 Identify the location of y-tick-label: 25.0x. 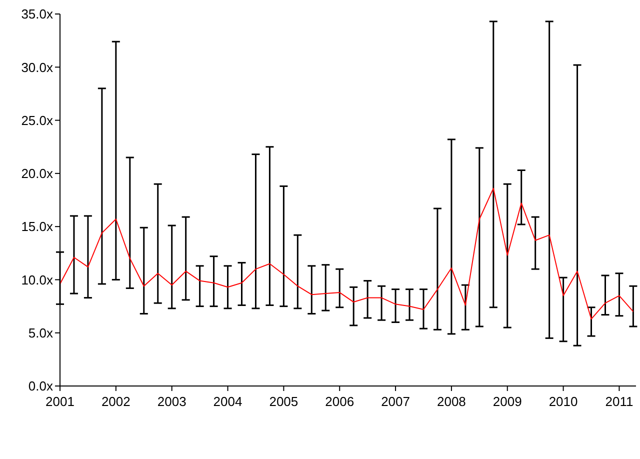
(37, 120).